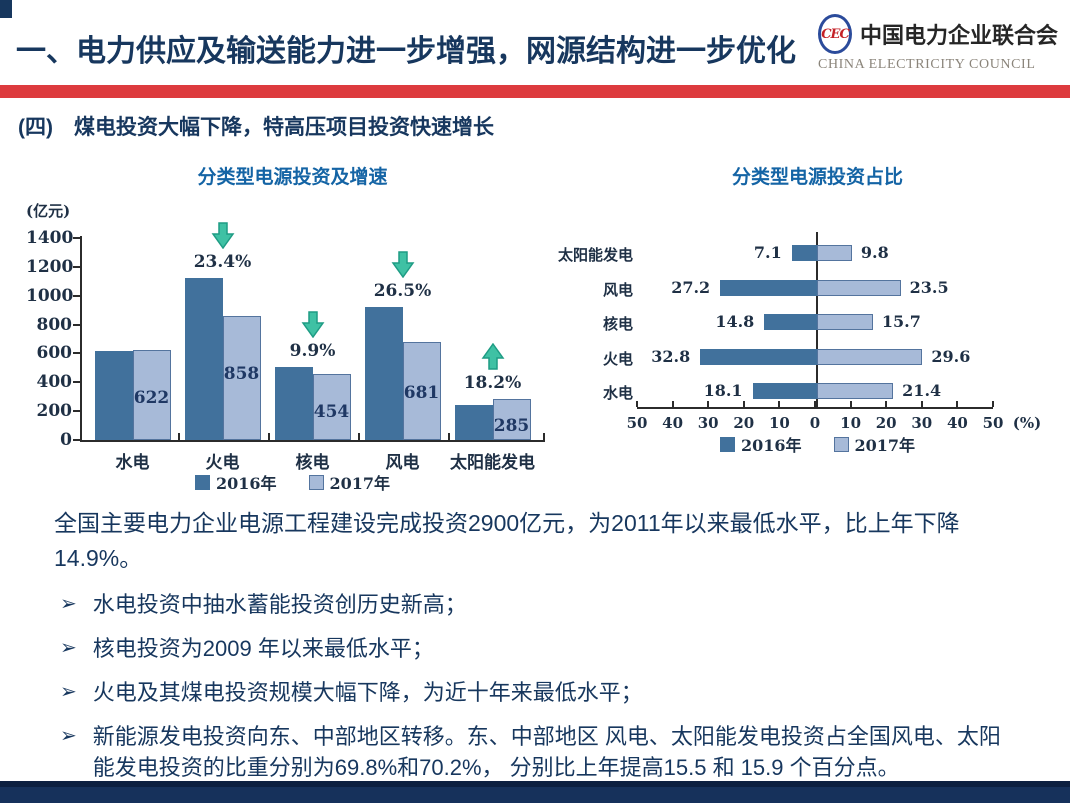 The width and height of the screenshot is (1070, 803). Describe the element at coordinates (292, 177) in the screenshot. I see `chart-title-left: 分类型电源投资及增速` at that location.